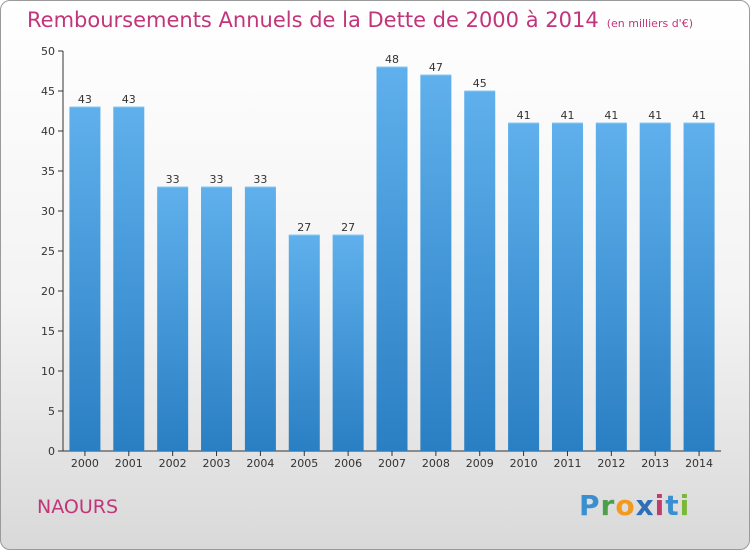 This screenshot has height=550, width=750. What do you see at coordinates (48, 251) in the screenshot?
I see `y-tick-label: 25` at bounding box center [48, 251].